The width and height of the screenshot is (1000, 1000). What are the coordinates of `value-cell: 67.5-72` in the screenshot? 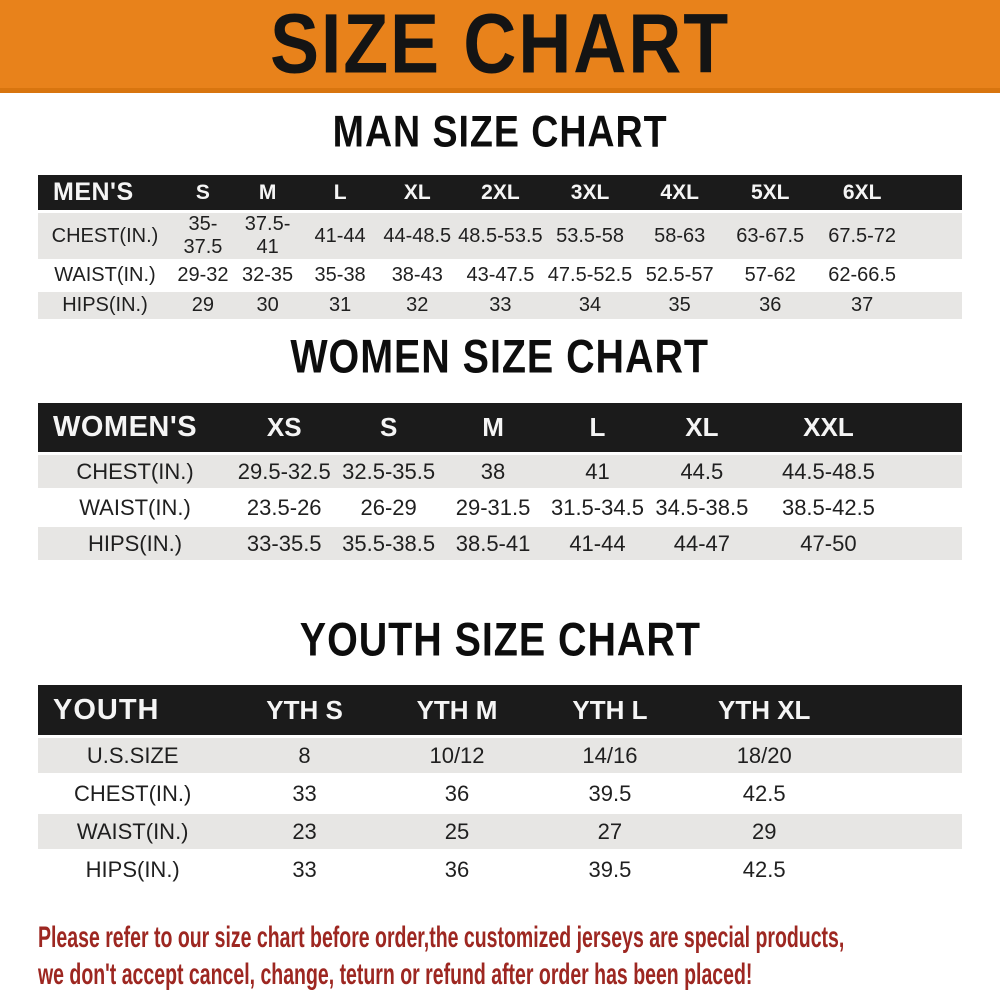 It's located at (862, 236).